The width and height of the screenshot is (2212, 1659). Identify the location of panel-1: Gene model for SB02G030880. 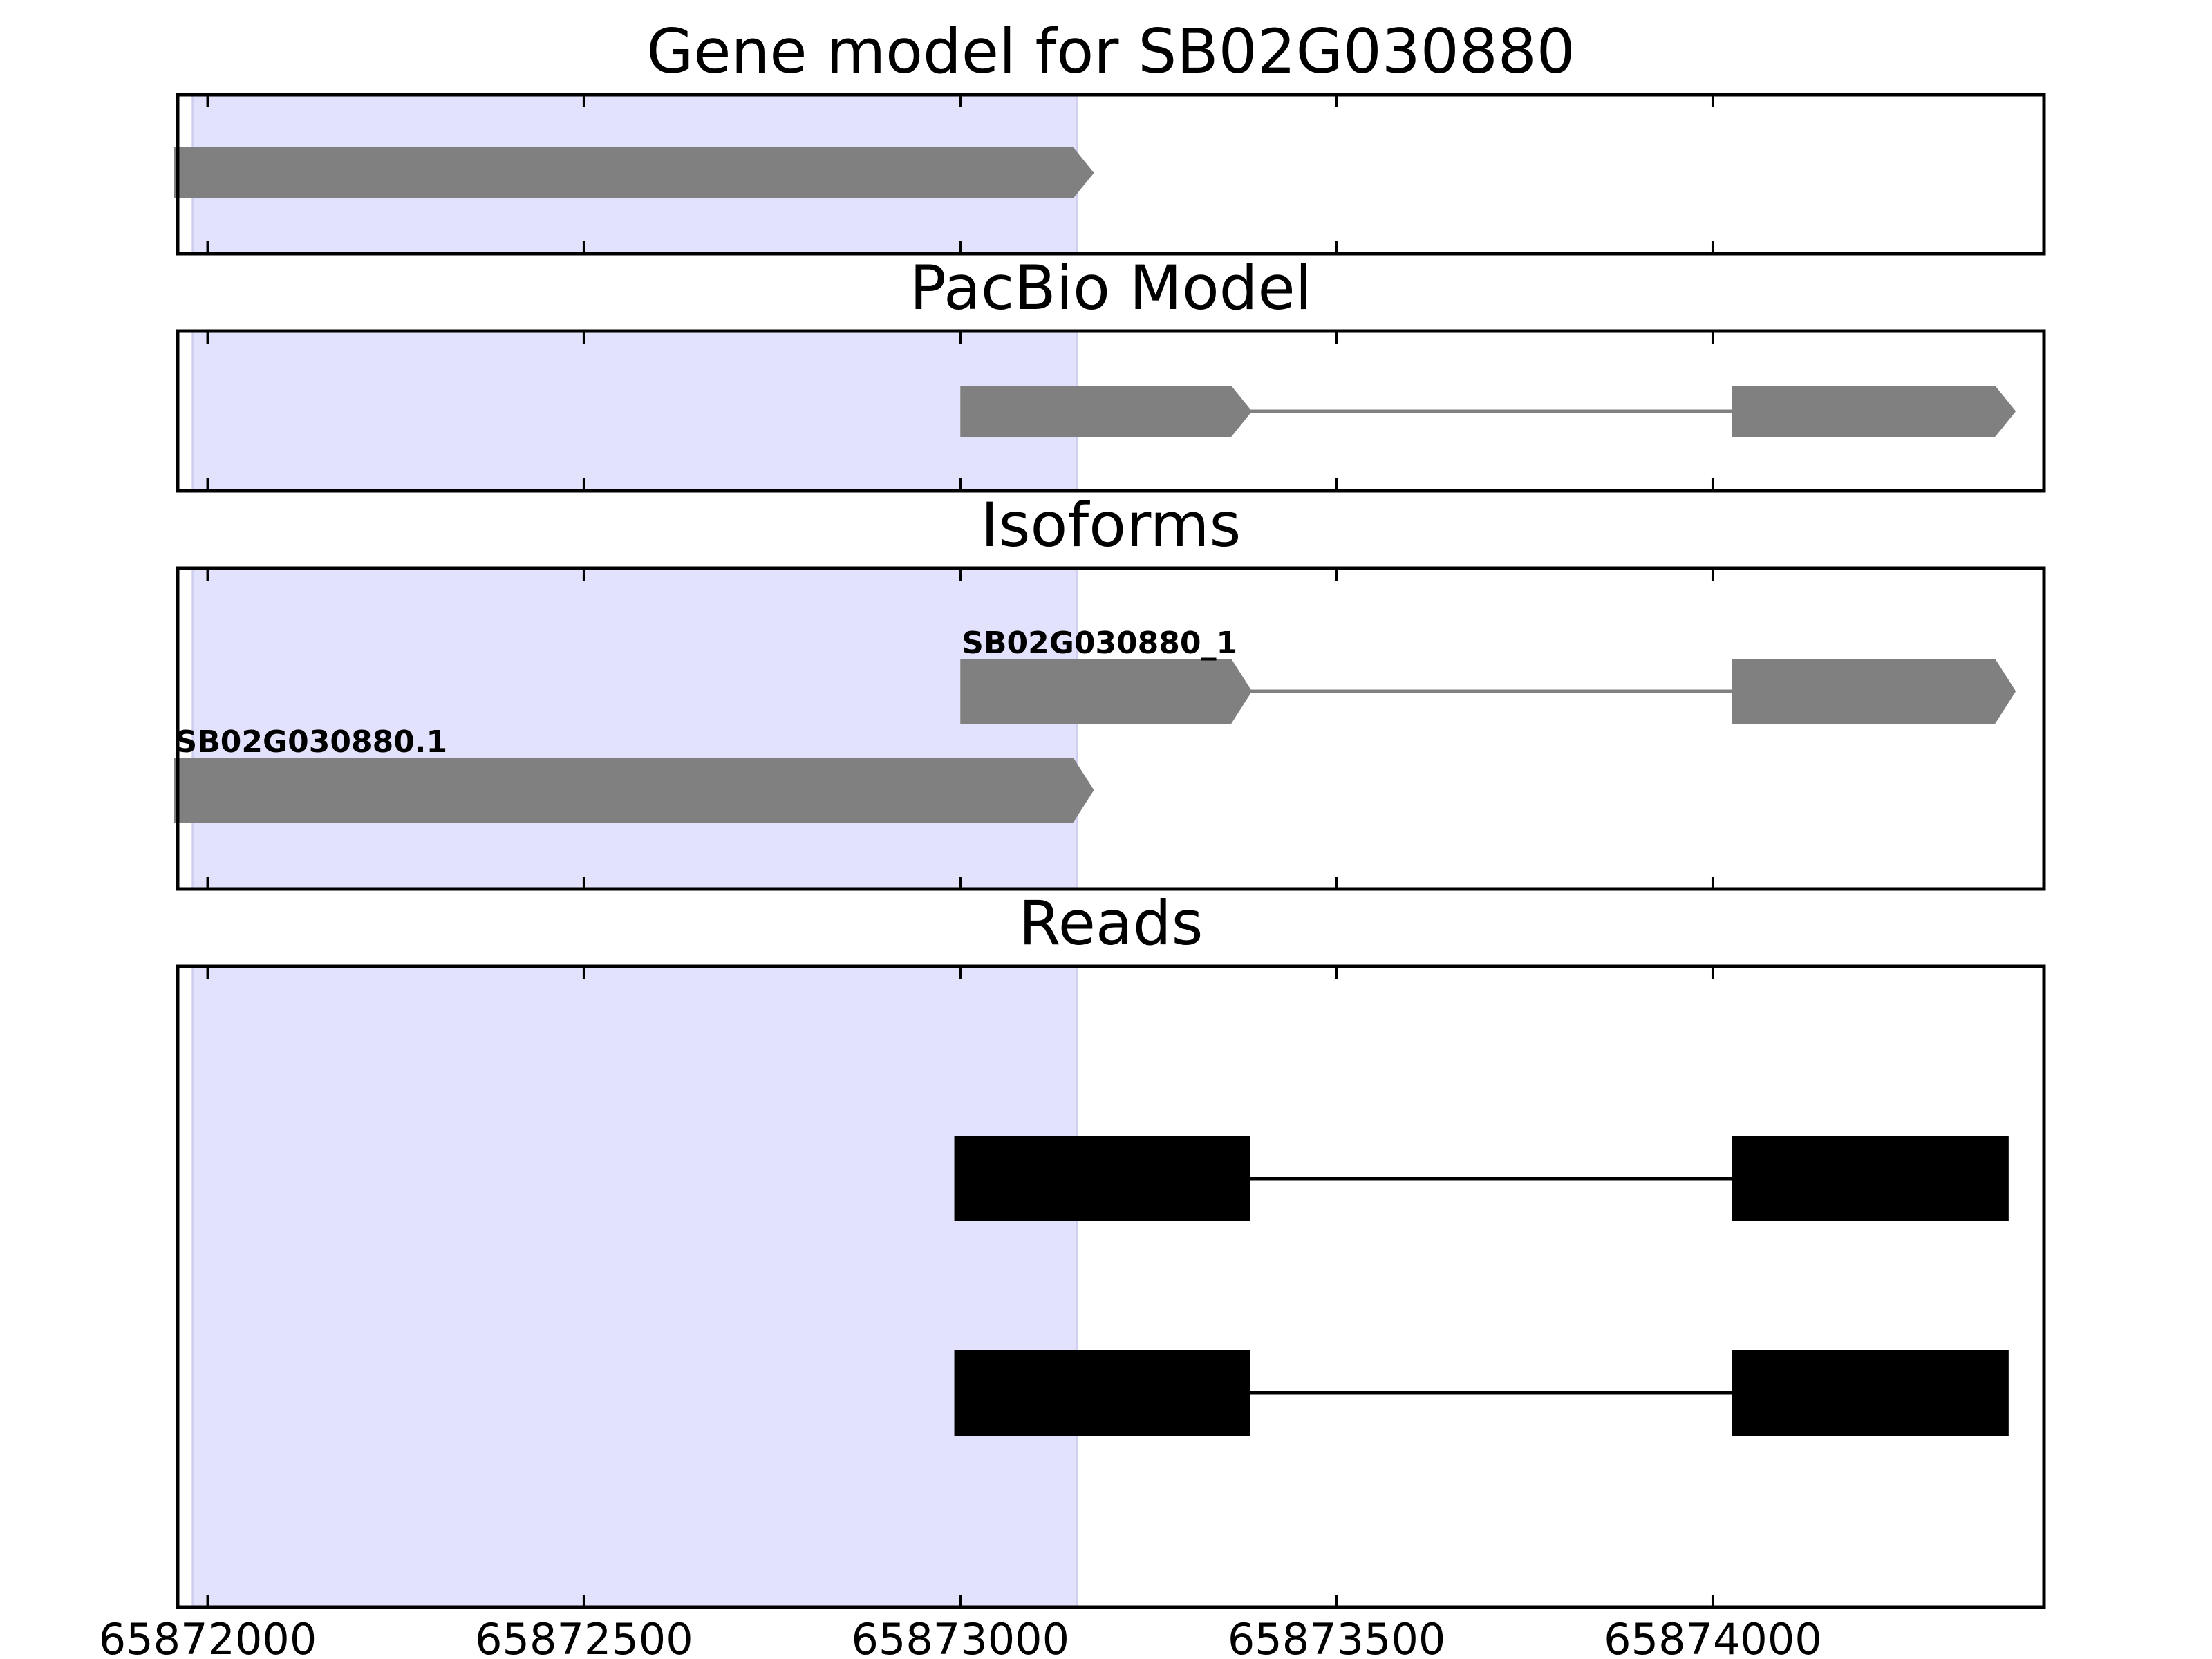
(1110, 136).